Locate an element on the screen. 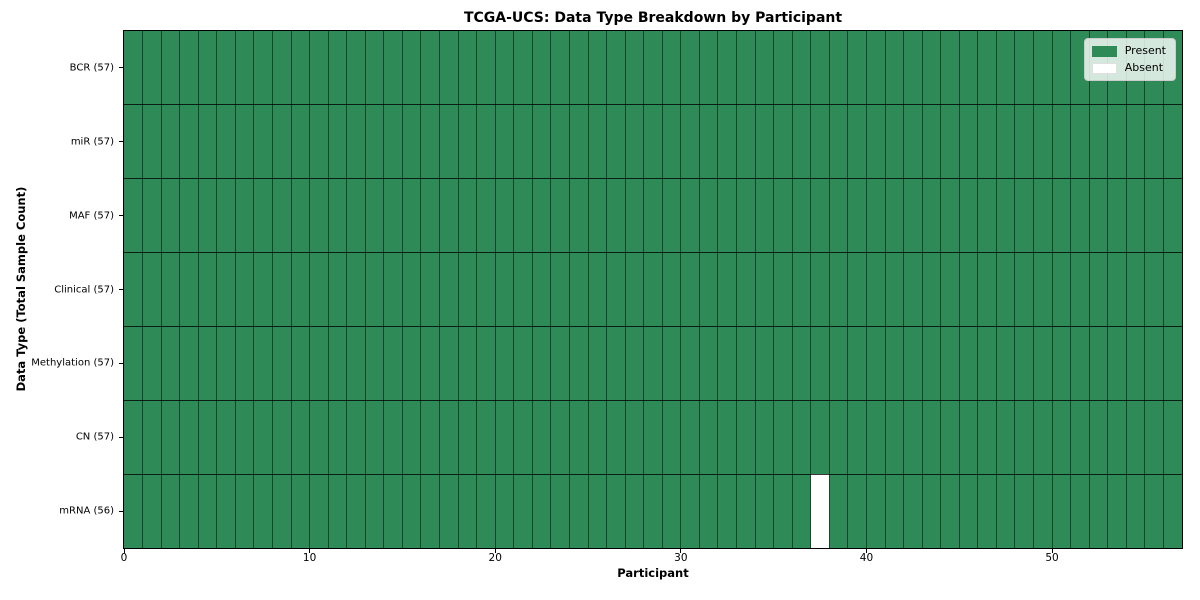 Image resolution: width=1200 pixels, height=600 pixels. legend-label-present: Present is located at coordinates (1145, 50).